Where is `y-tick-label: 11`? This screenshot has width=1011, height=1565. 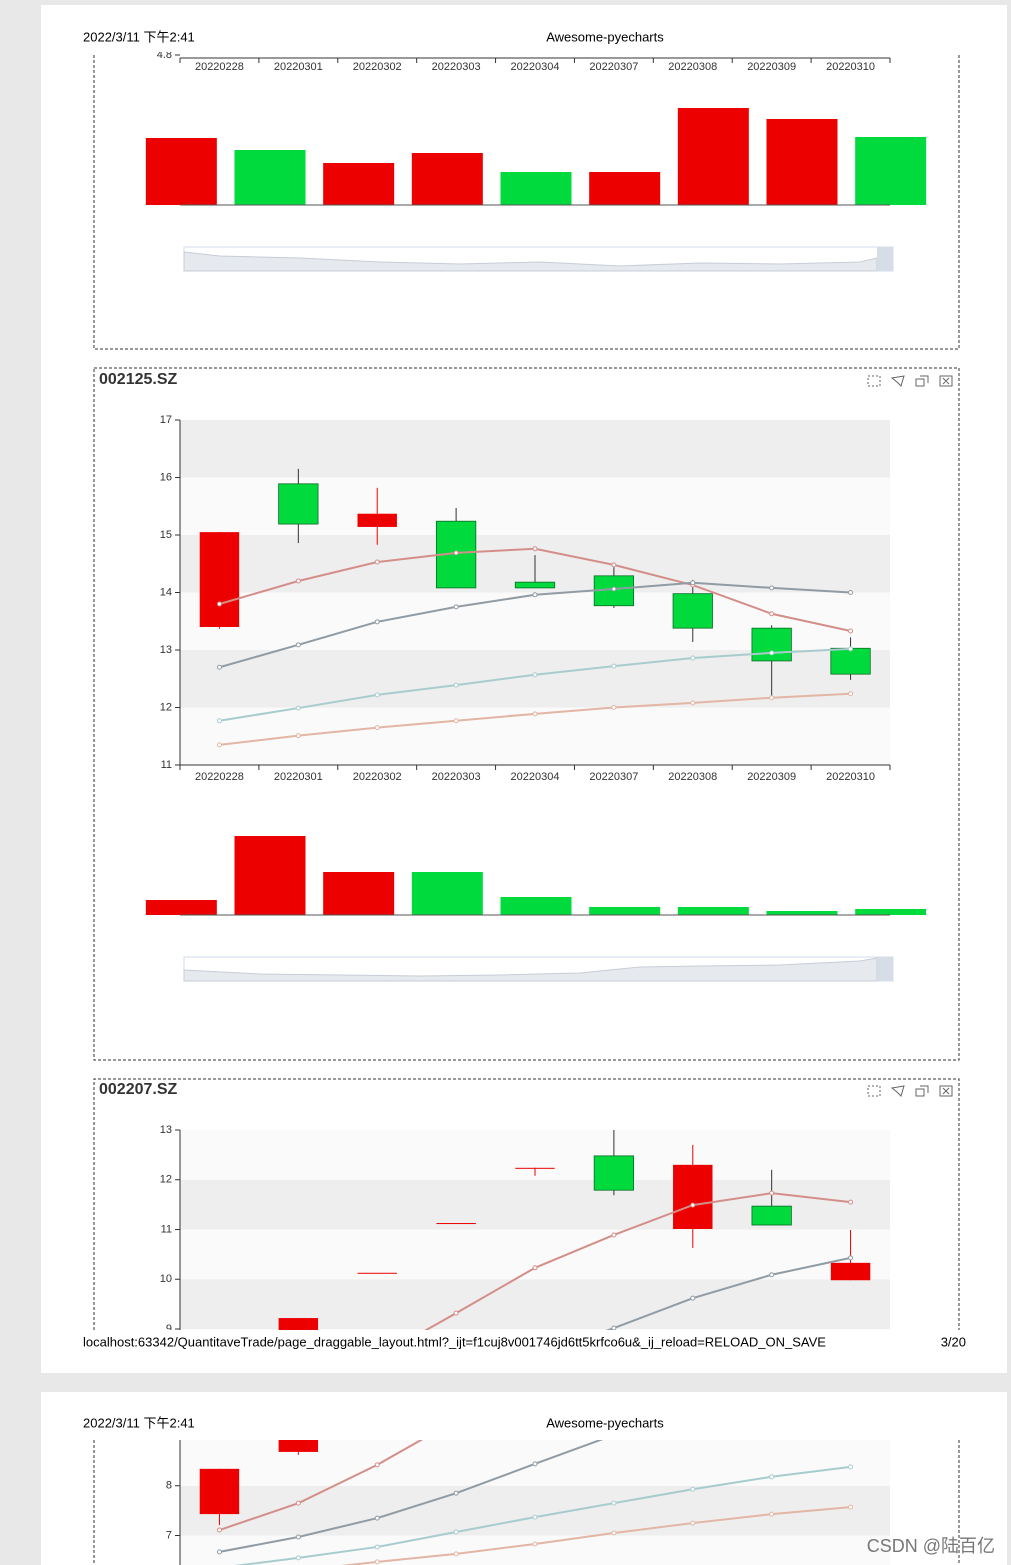 y-tick-label: 11 is located at coordinates (166, 765).